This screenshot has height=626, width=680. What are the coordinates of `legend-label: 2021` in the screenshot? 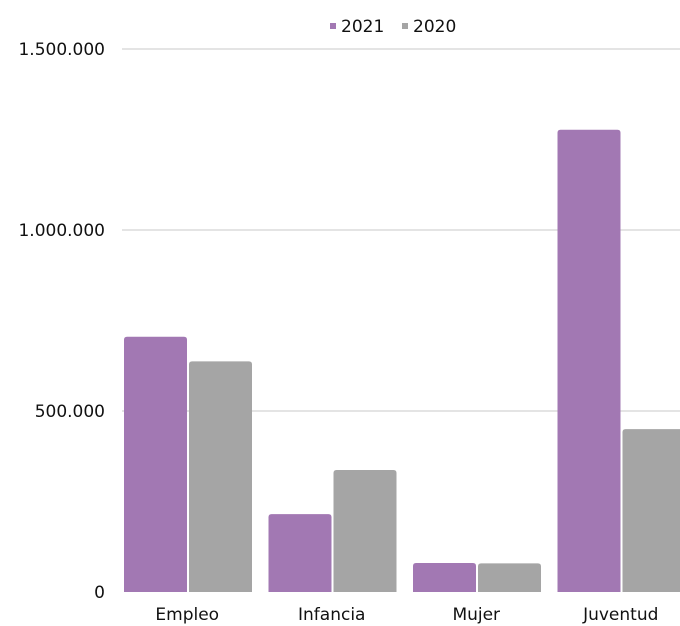 It's located at (362, 27).